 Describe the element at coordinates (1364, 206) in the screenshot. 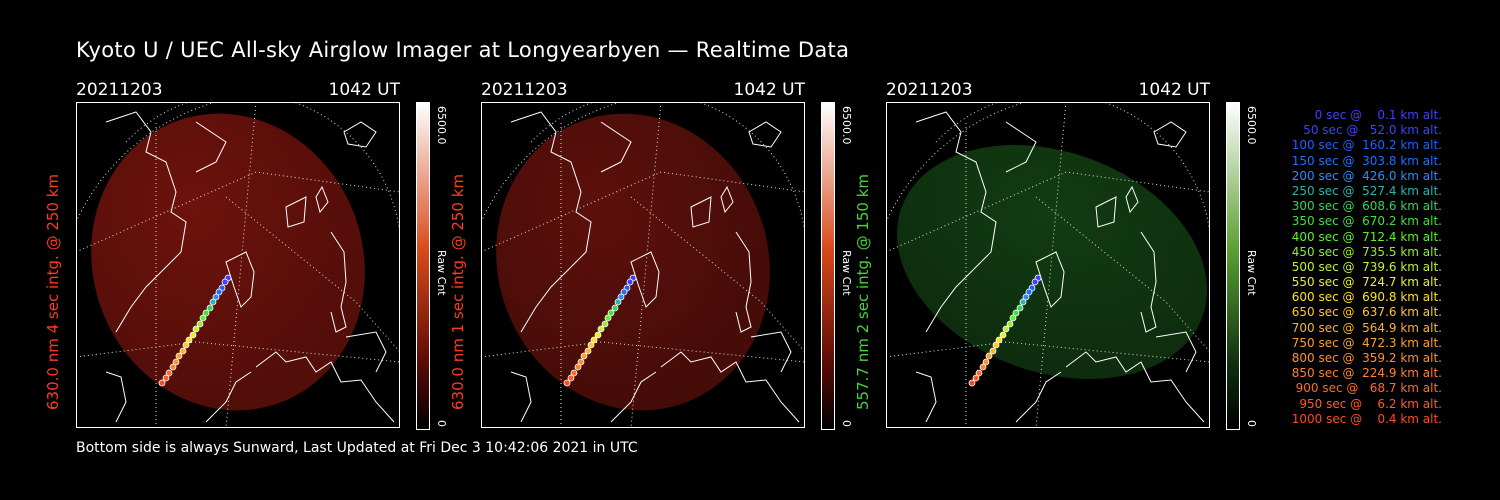

I see `legend-row: 300 sec @ 608.6 km alt.` at that location.